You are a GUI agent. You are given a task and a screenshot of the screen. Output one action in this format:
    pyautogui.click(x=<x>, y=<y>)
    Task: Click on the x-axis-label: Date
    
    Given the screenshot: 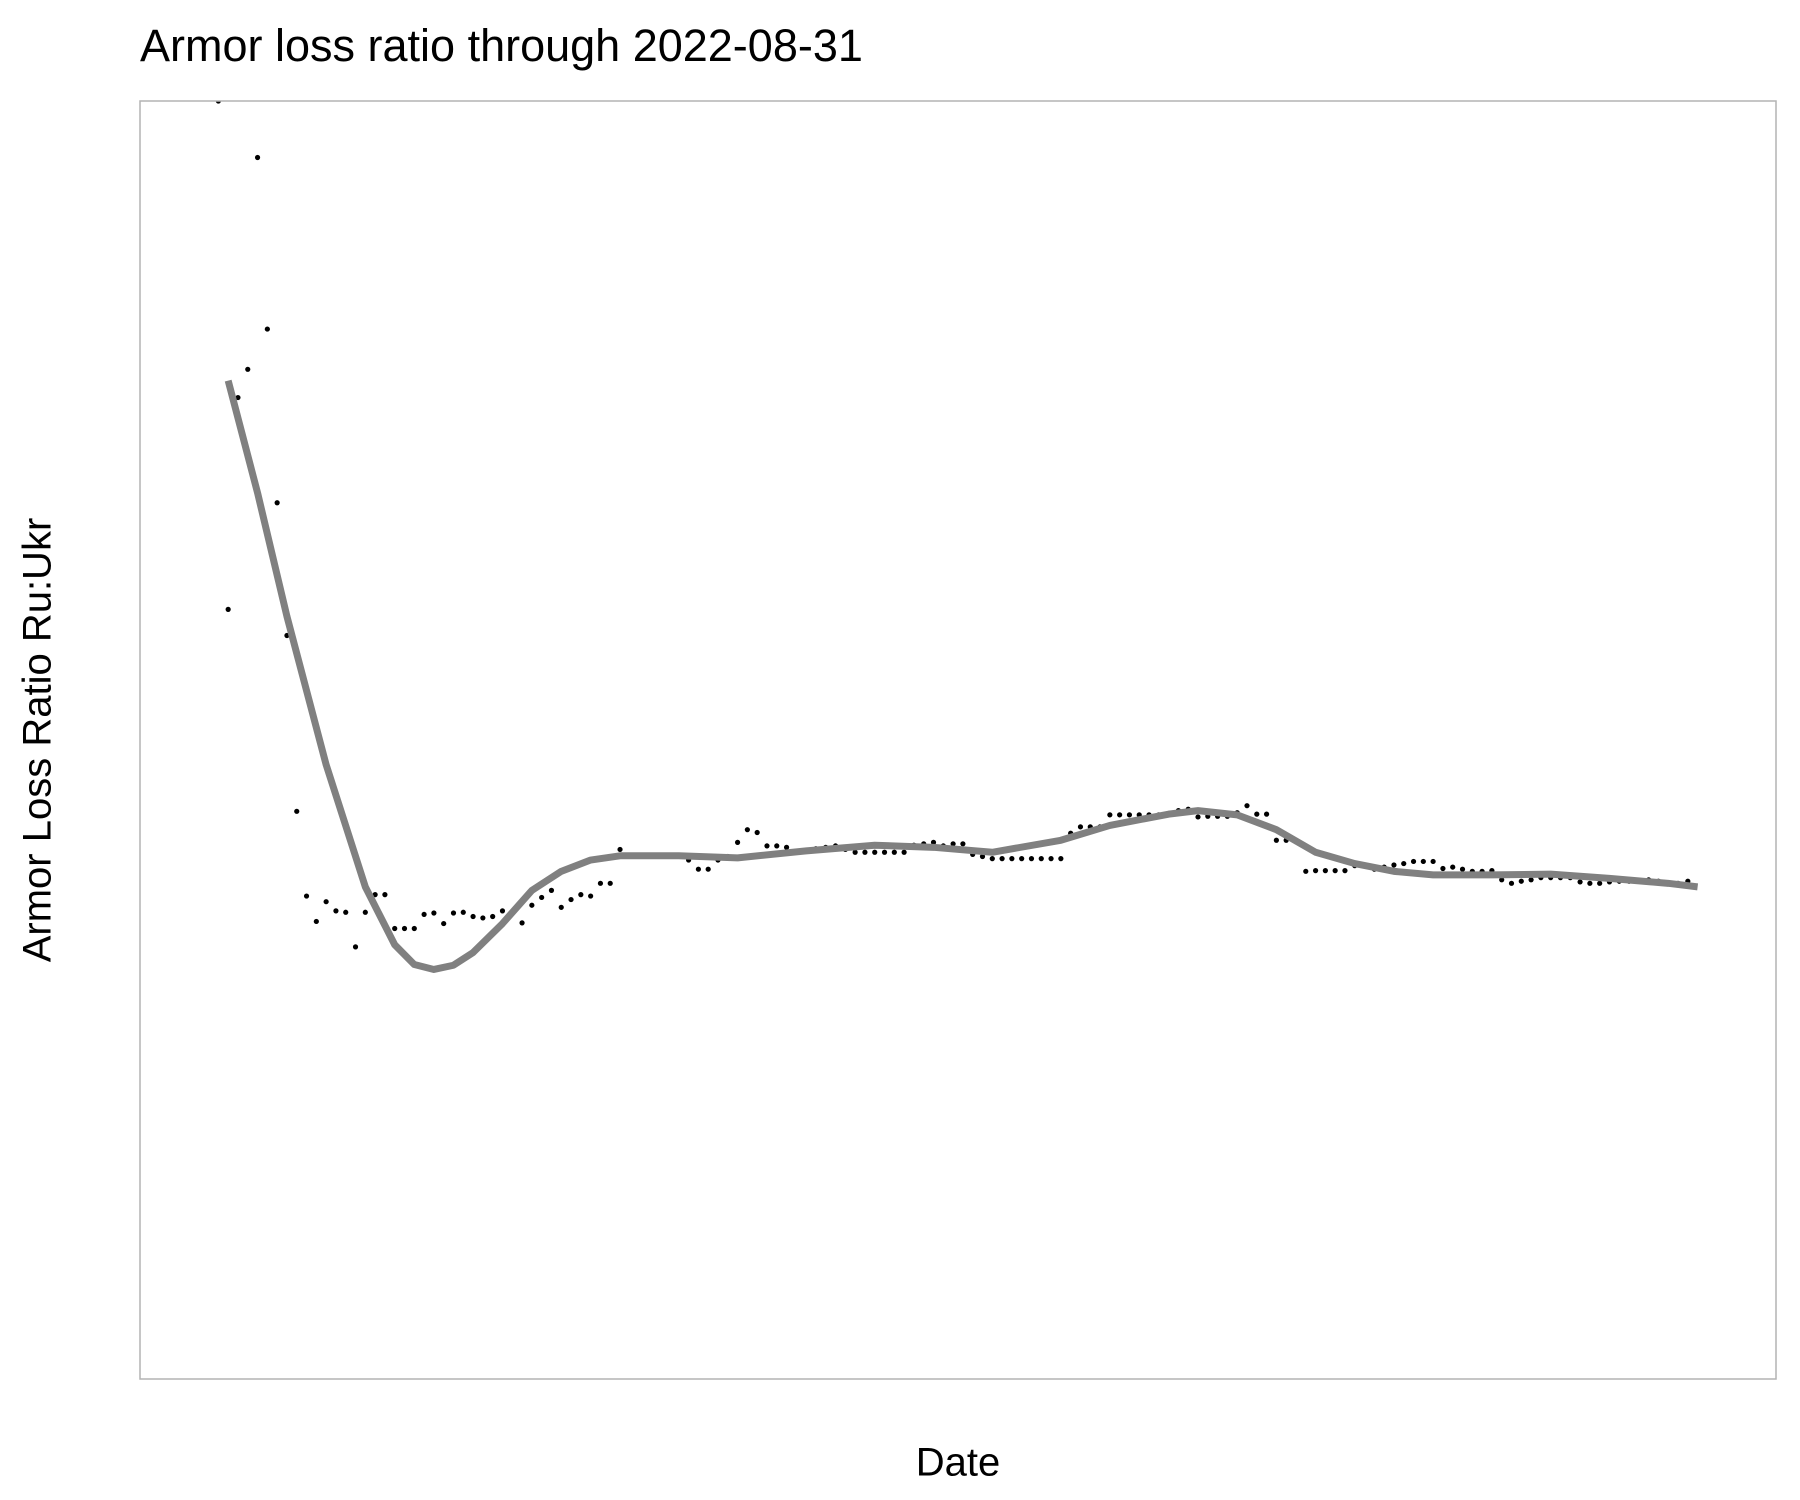 What is the action you would take?
    pyautogui.click(x=958, y=1463)
    